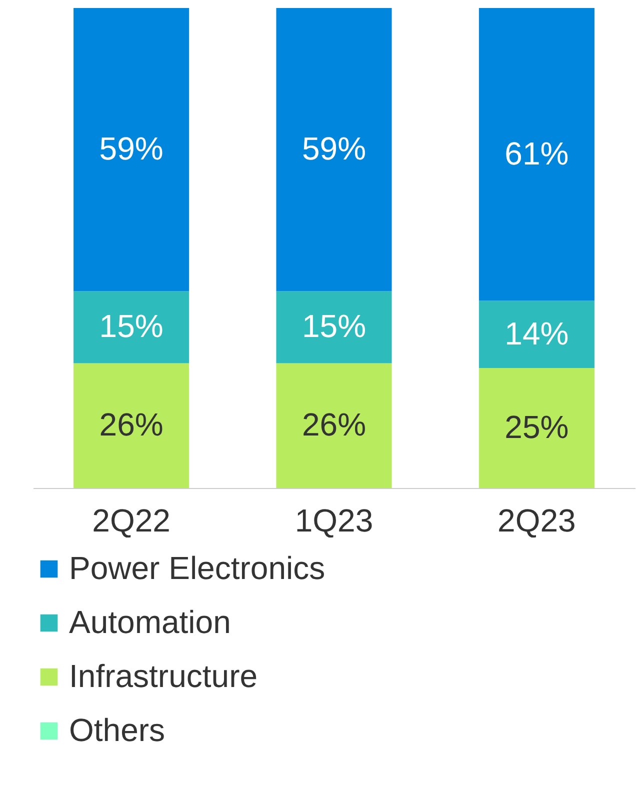 The height and width of the screenshot is (802, 638). What do you see at coordinates (334, 520) in the screenshot?
I see `x-tick-label: 1Q23` at bounding box center [334, 520].